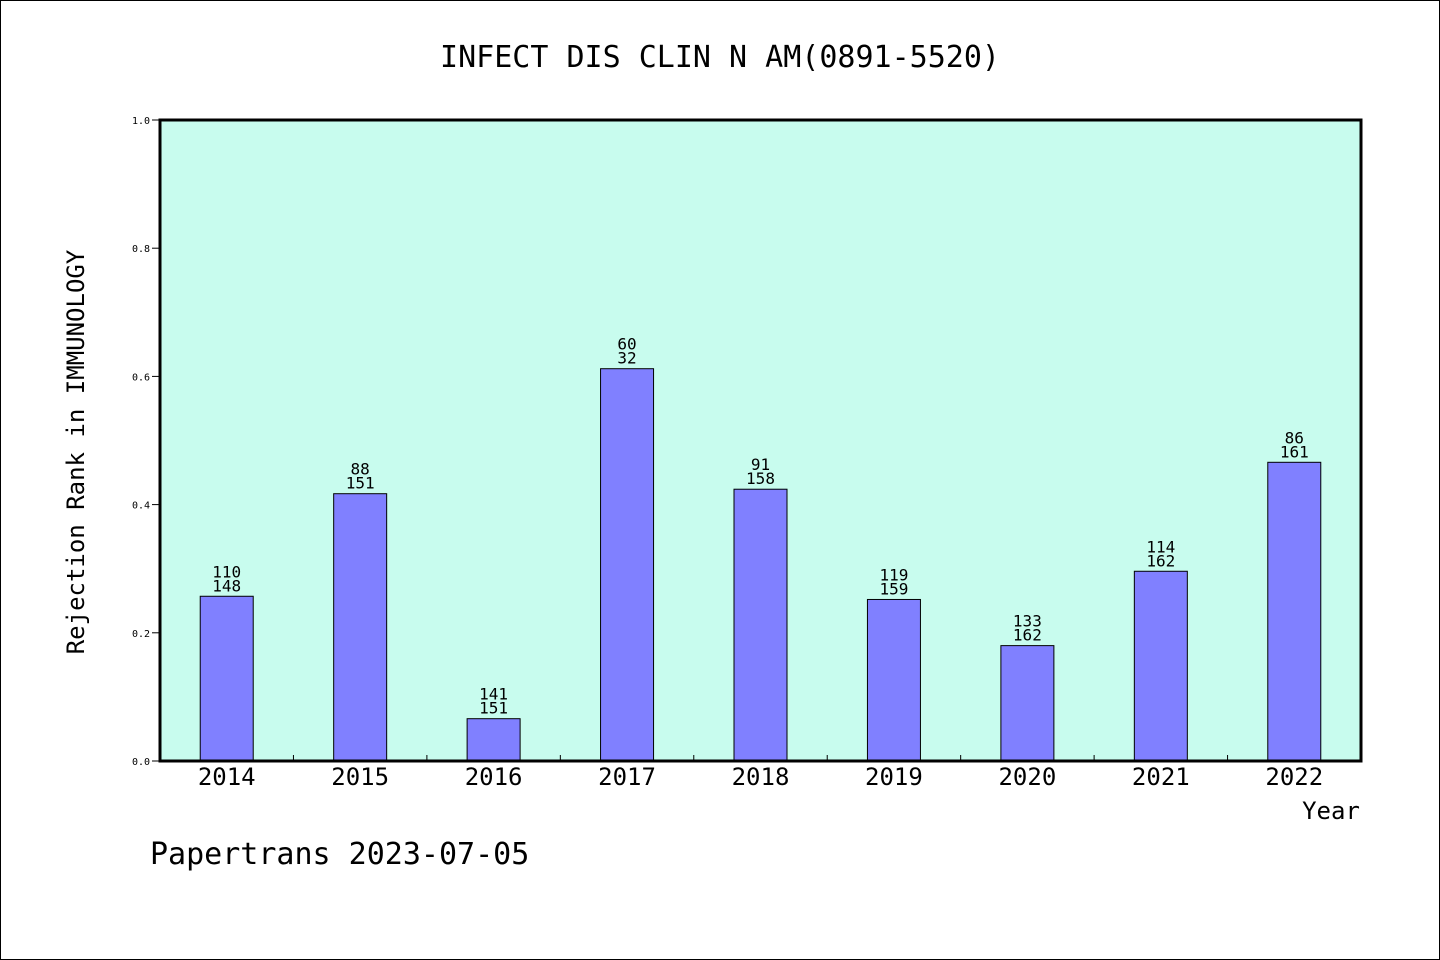 The width and height of the screenshot is (1440, 960). I want to click on x-tick-label: 2021, so click(1161, 777).